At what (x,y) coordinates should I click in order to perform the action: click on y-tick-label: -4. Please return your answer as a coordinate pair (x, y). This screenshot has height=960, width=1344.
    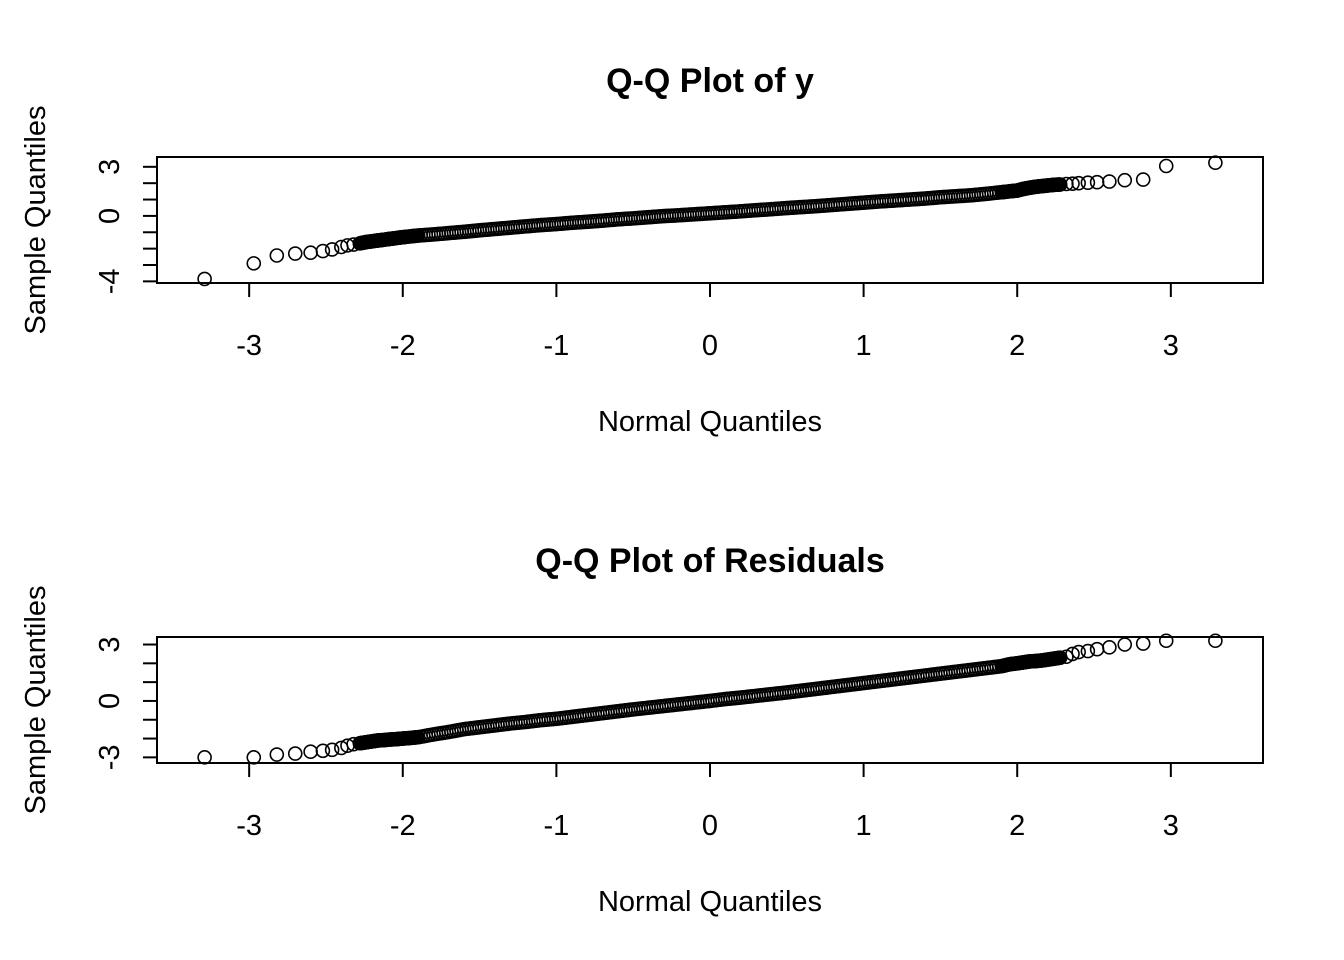
    Looking at the image, I should click on (110, 281).